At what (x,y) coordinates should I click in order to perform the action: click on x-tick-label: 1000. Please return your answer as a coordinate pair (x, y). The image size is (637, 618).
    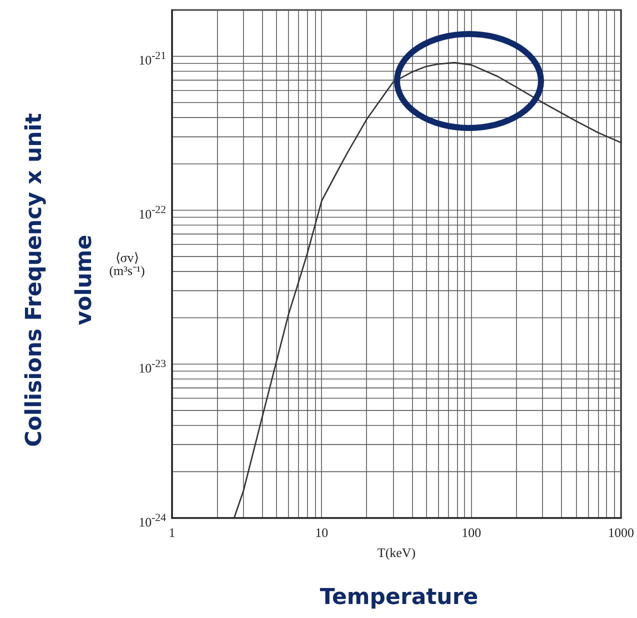
    Looking at the image, I should click on (621, 532).